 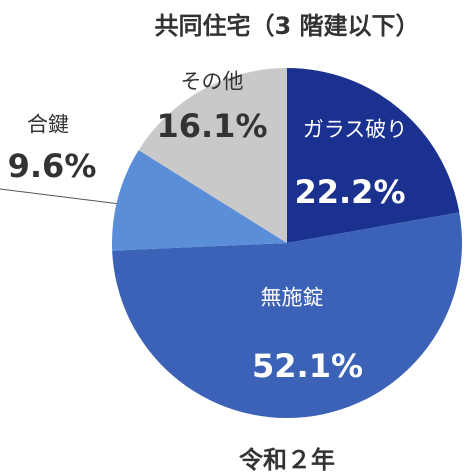 What do you see at coordinates (52, 165) in the screenshot?
I see `value-label: 9.6%` at bounding box center [52, 165].